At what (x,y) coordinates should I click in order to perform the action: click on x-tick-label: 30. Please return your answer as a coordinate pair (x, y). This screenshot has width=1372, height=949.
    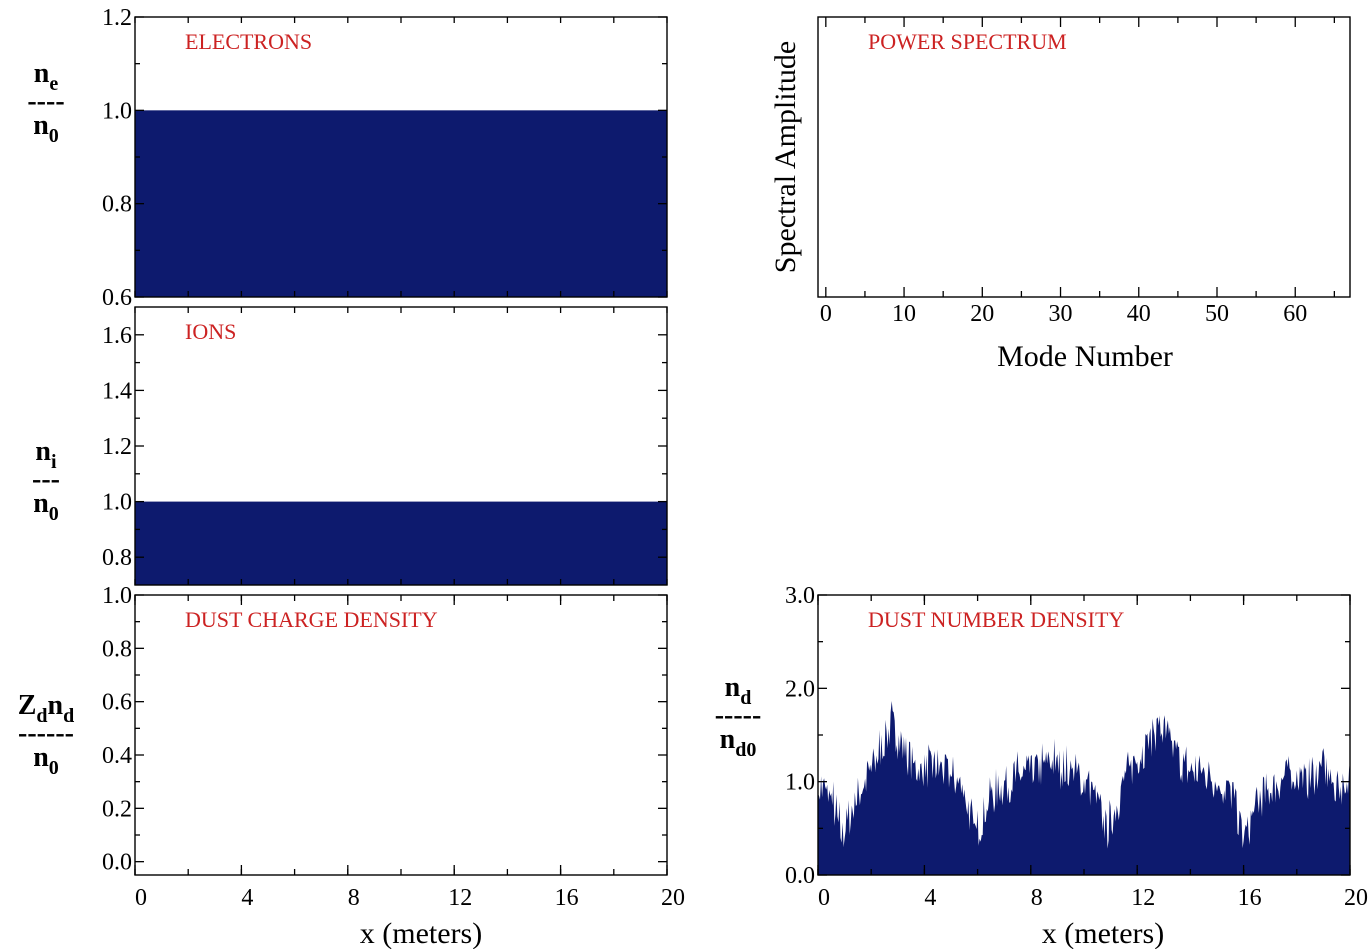
    Looking at the image, I should click on (1061, 314).